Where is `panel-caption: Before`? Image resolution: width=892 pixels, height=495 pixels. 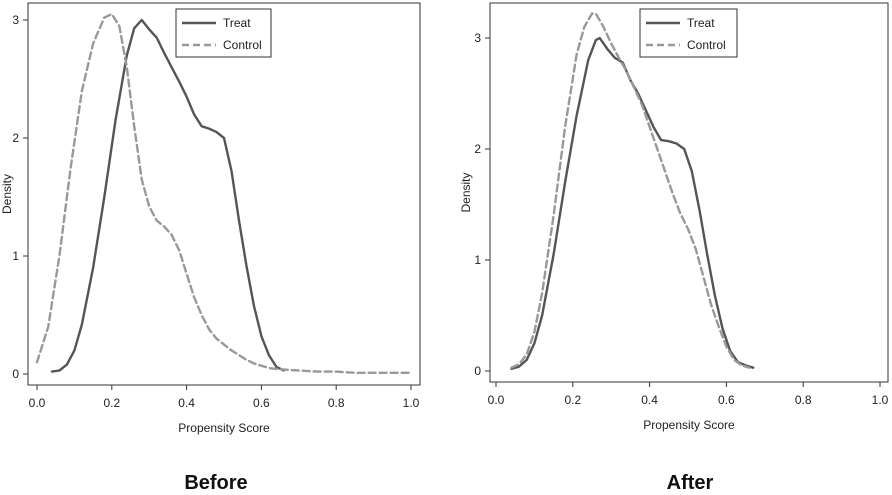
panel-caption: Before is located at coordinates (215, 483).